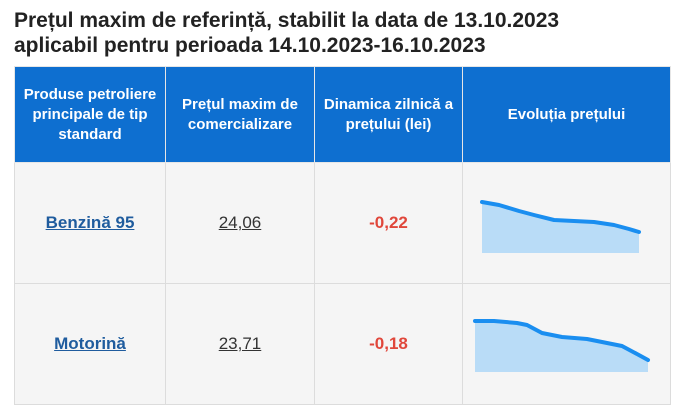 The width and height of the screenshot is (681, 411). Describe the element at coordinates (566, 114) in the screenshot. I see `header-price-evolution: Evoluția prețului` at that location.